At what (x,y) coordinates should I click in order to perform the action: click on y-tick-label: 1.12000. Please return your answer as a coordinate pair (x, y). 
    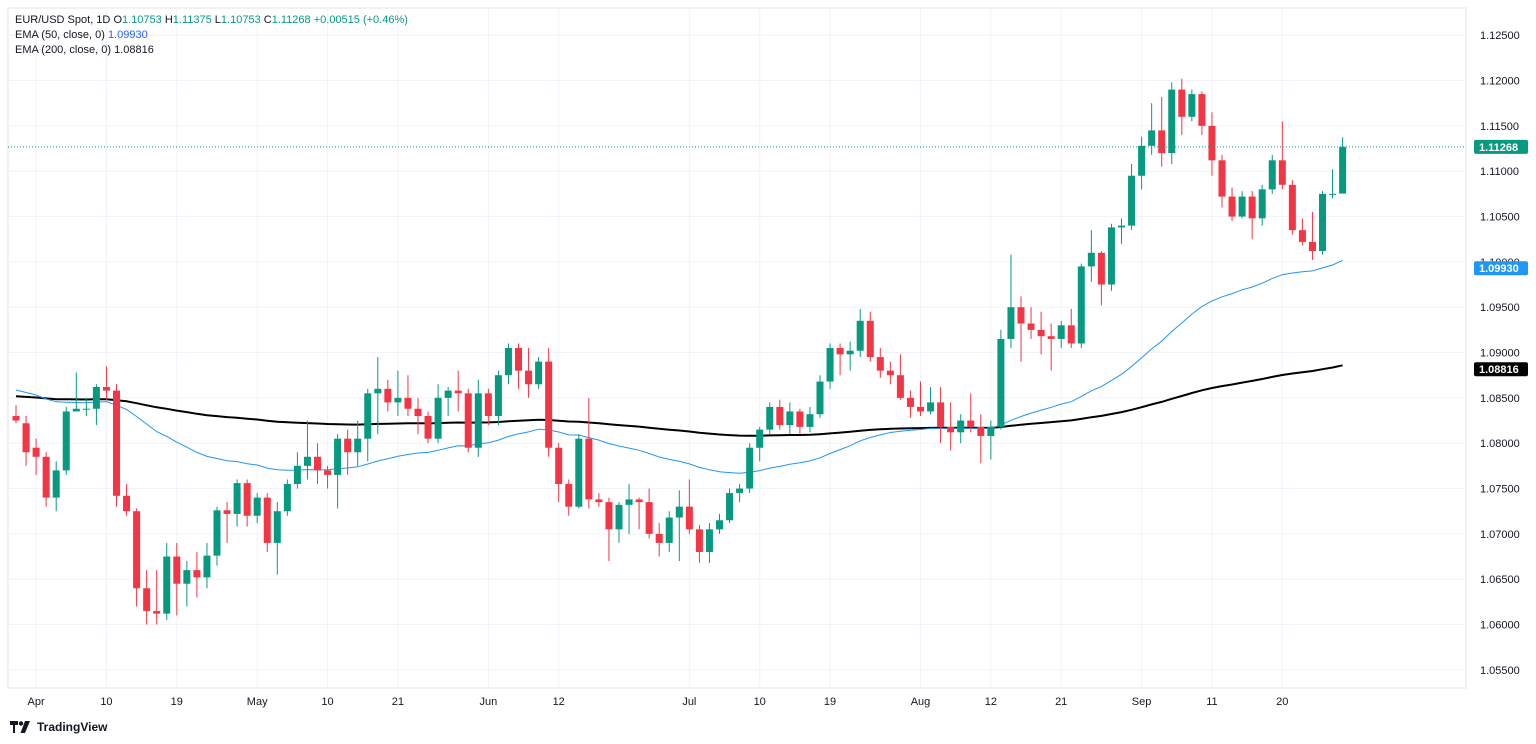
    Looking at the image, I should click on (1500, 82).